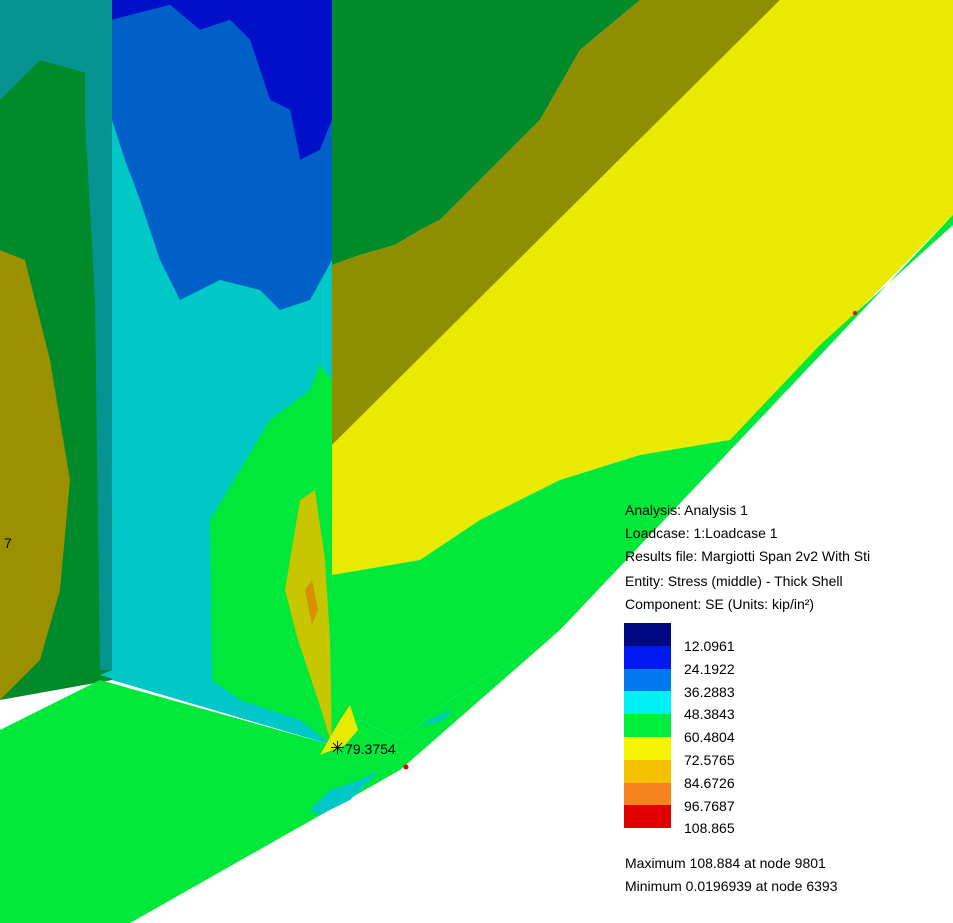  Describe the element at coordinates (701, 533) in the screenshot. I see `info-loadcase: Loadcase: 1:Loadcase 1` at that location.